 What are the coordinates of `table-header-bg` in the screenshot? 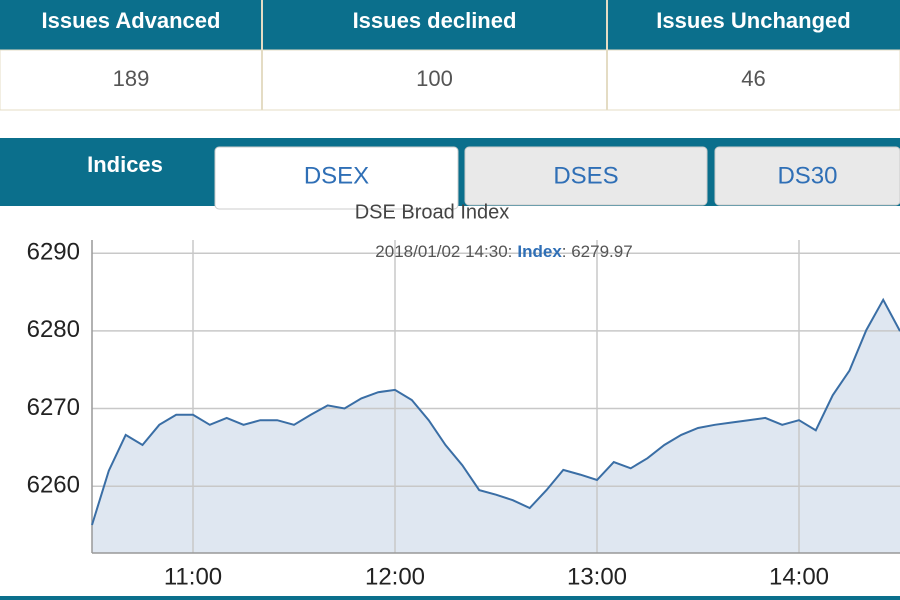 It's located at (450, 25).